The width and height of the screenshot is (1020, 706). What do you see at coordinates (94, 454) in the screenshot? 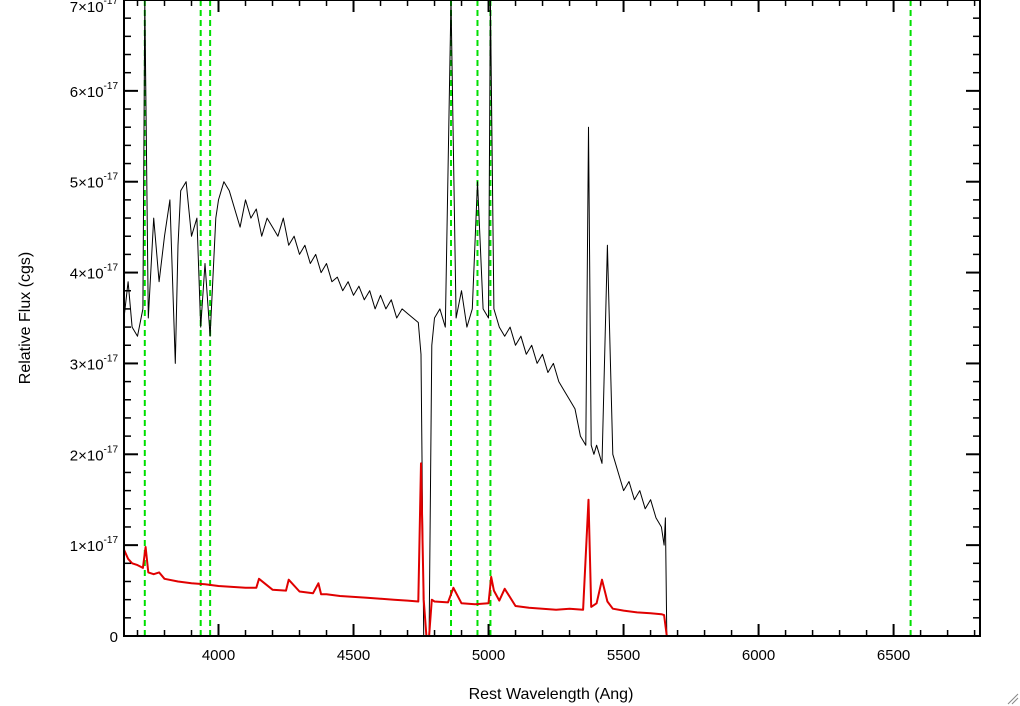
I see `y-tick-label: 2×10⁻¹⁷` at bounding box center [94, 454].